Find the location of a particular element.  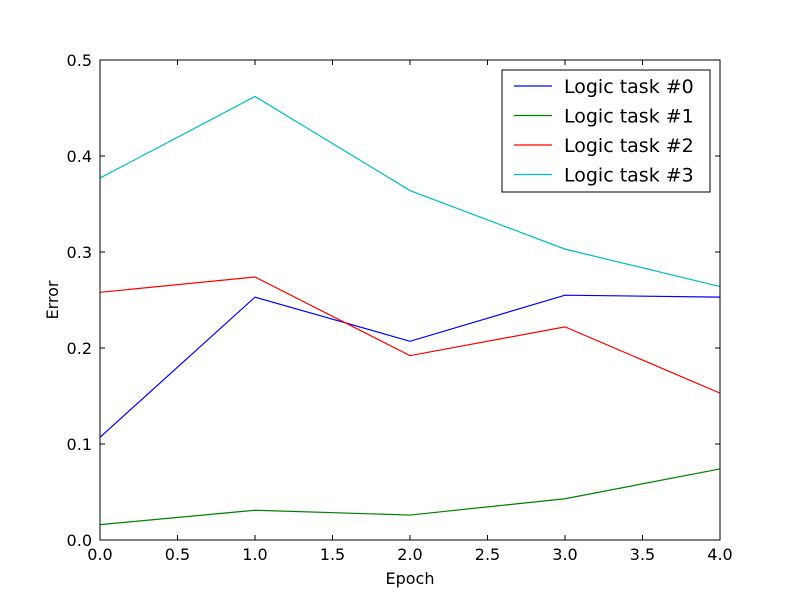

x-tick-label: 2.5 is located at coordinates (487, 554).